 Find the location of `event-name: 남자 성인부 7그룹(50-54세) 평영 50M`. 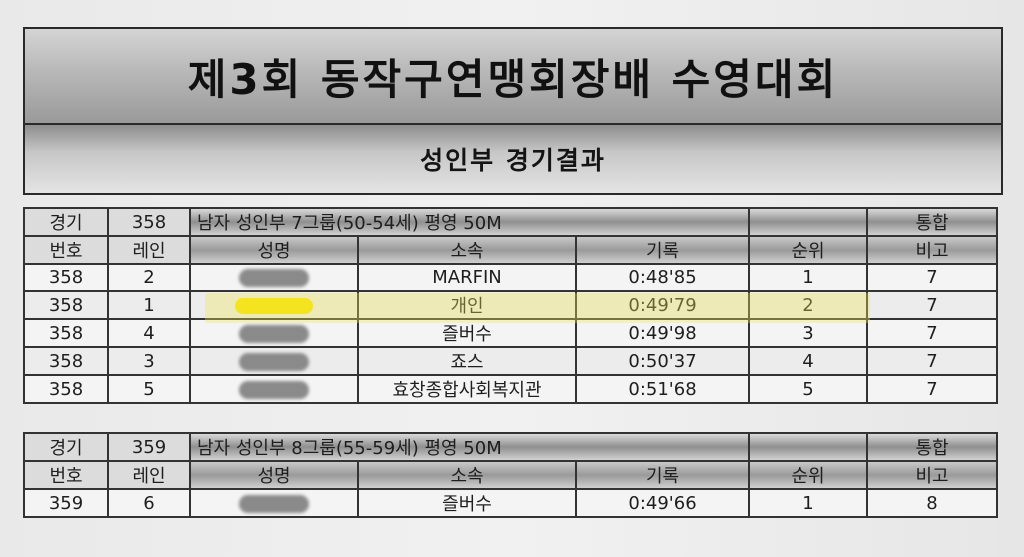

event-name: 남자 성인부 7그룹(50-54세) 평영 50M is located at coordinates (469, 222).